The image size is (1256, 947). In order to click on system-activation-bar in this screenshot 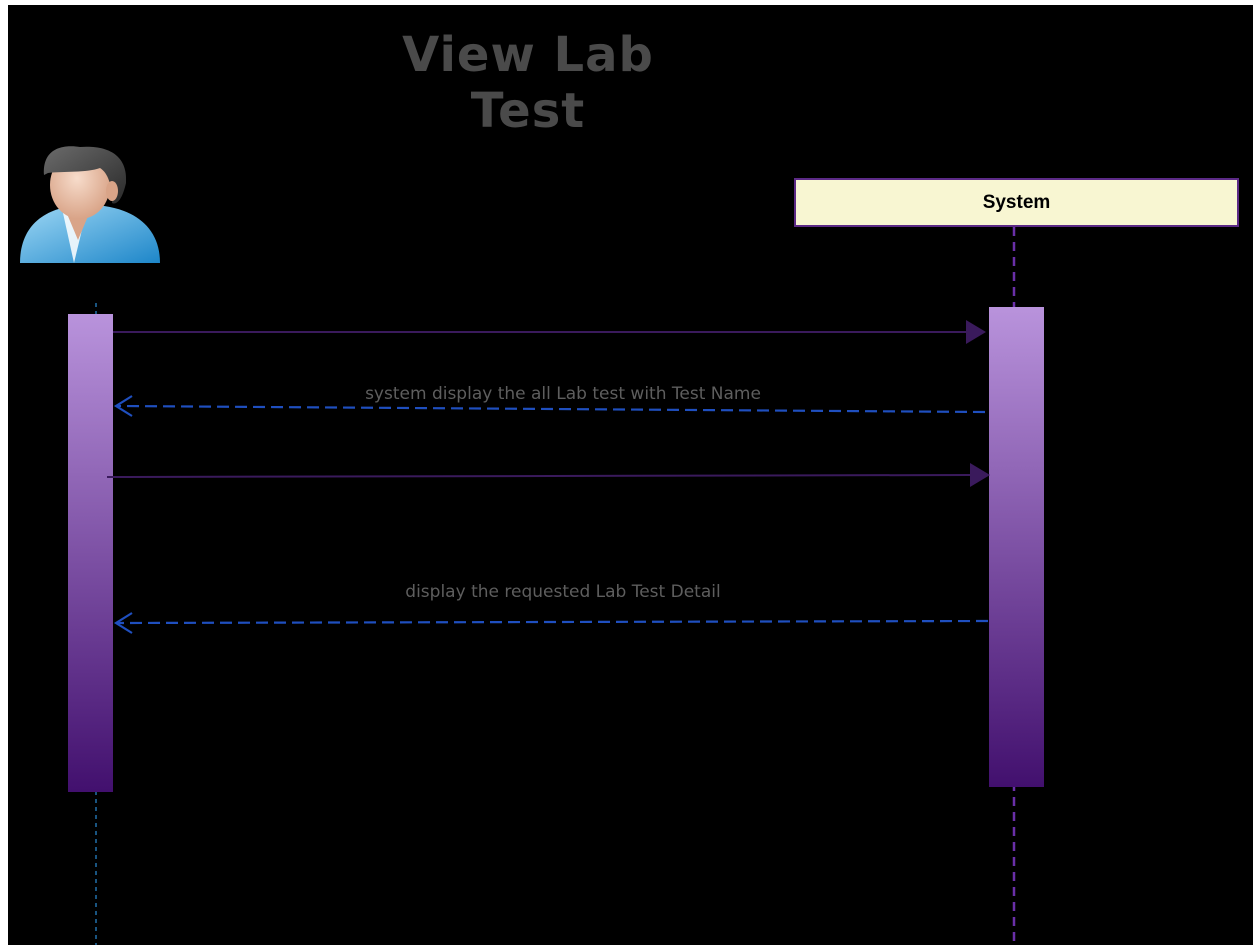, I will do `click(1016, 547)`.